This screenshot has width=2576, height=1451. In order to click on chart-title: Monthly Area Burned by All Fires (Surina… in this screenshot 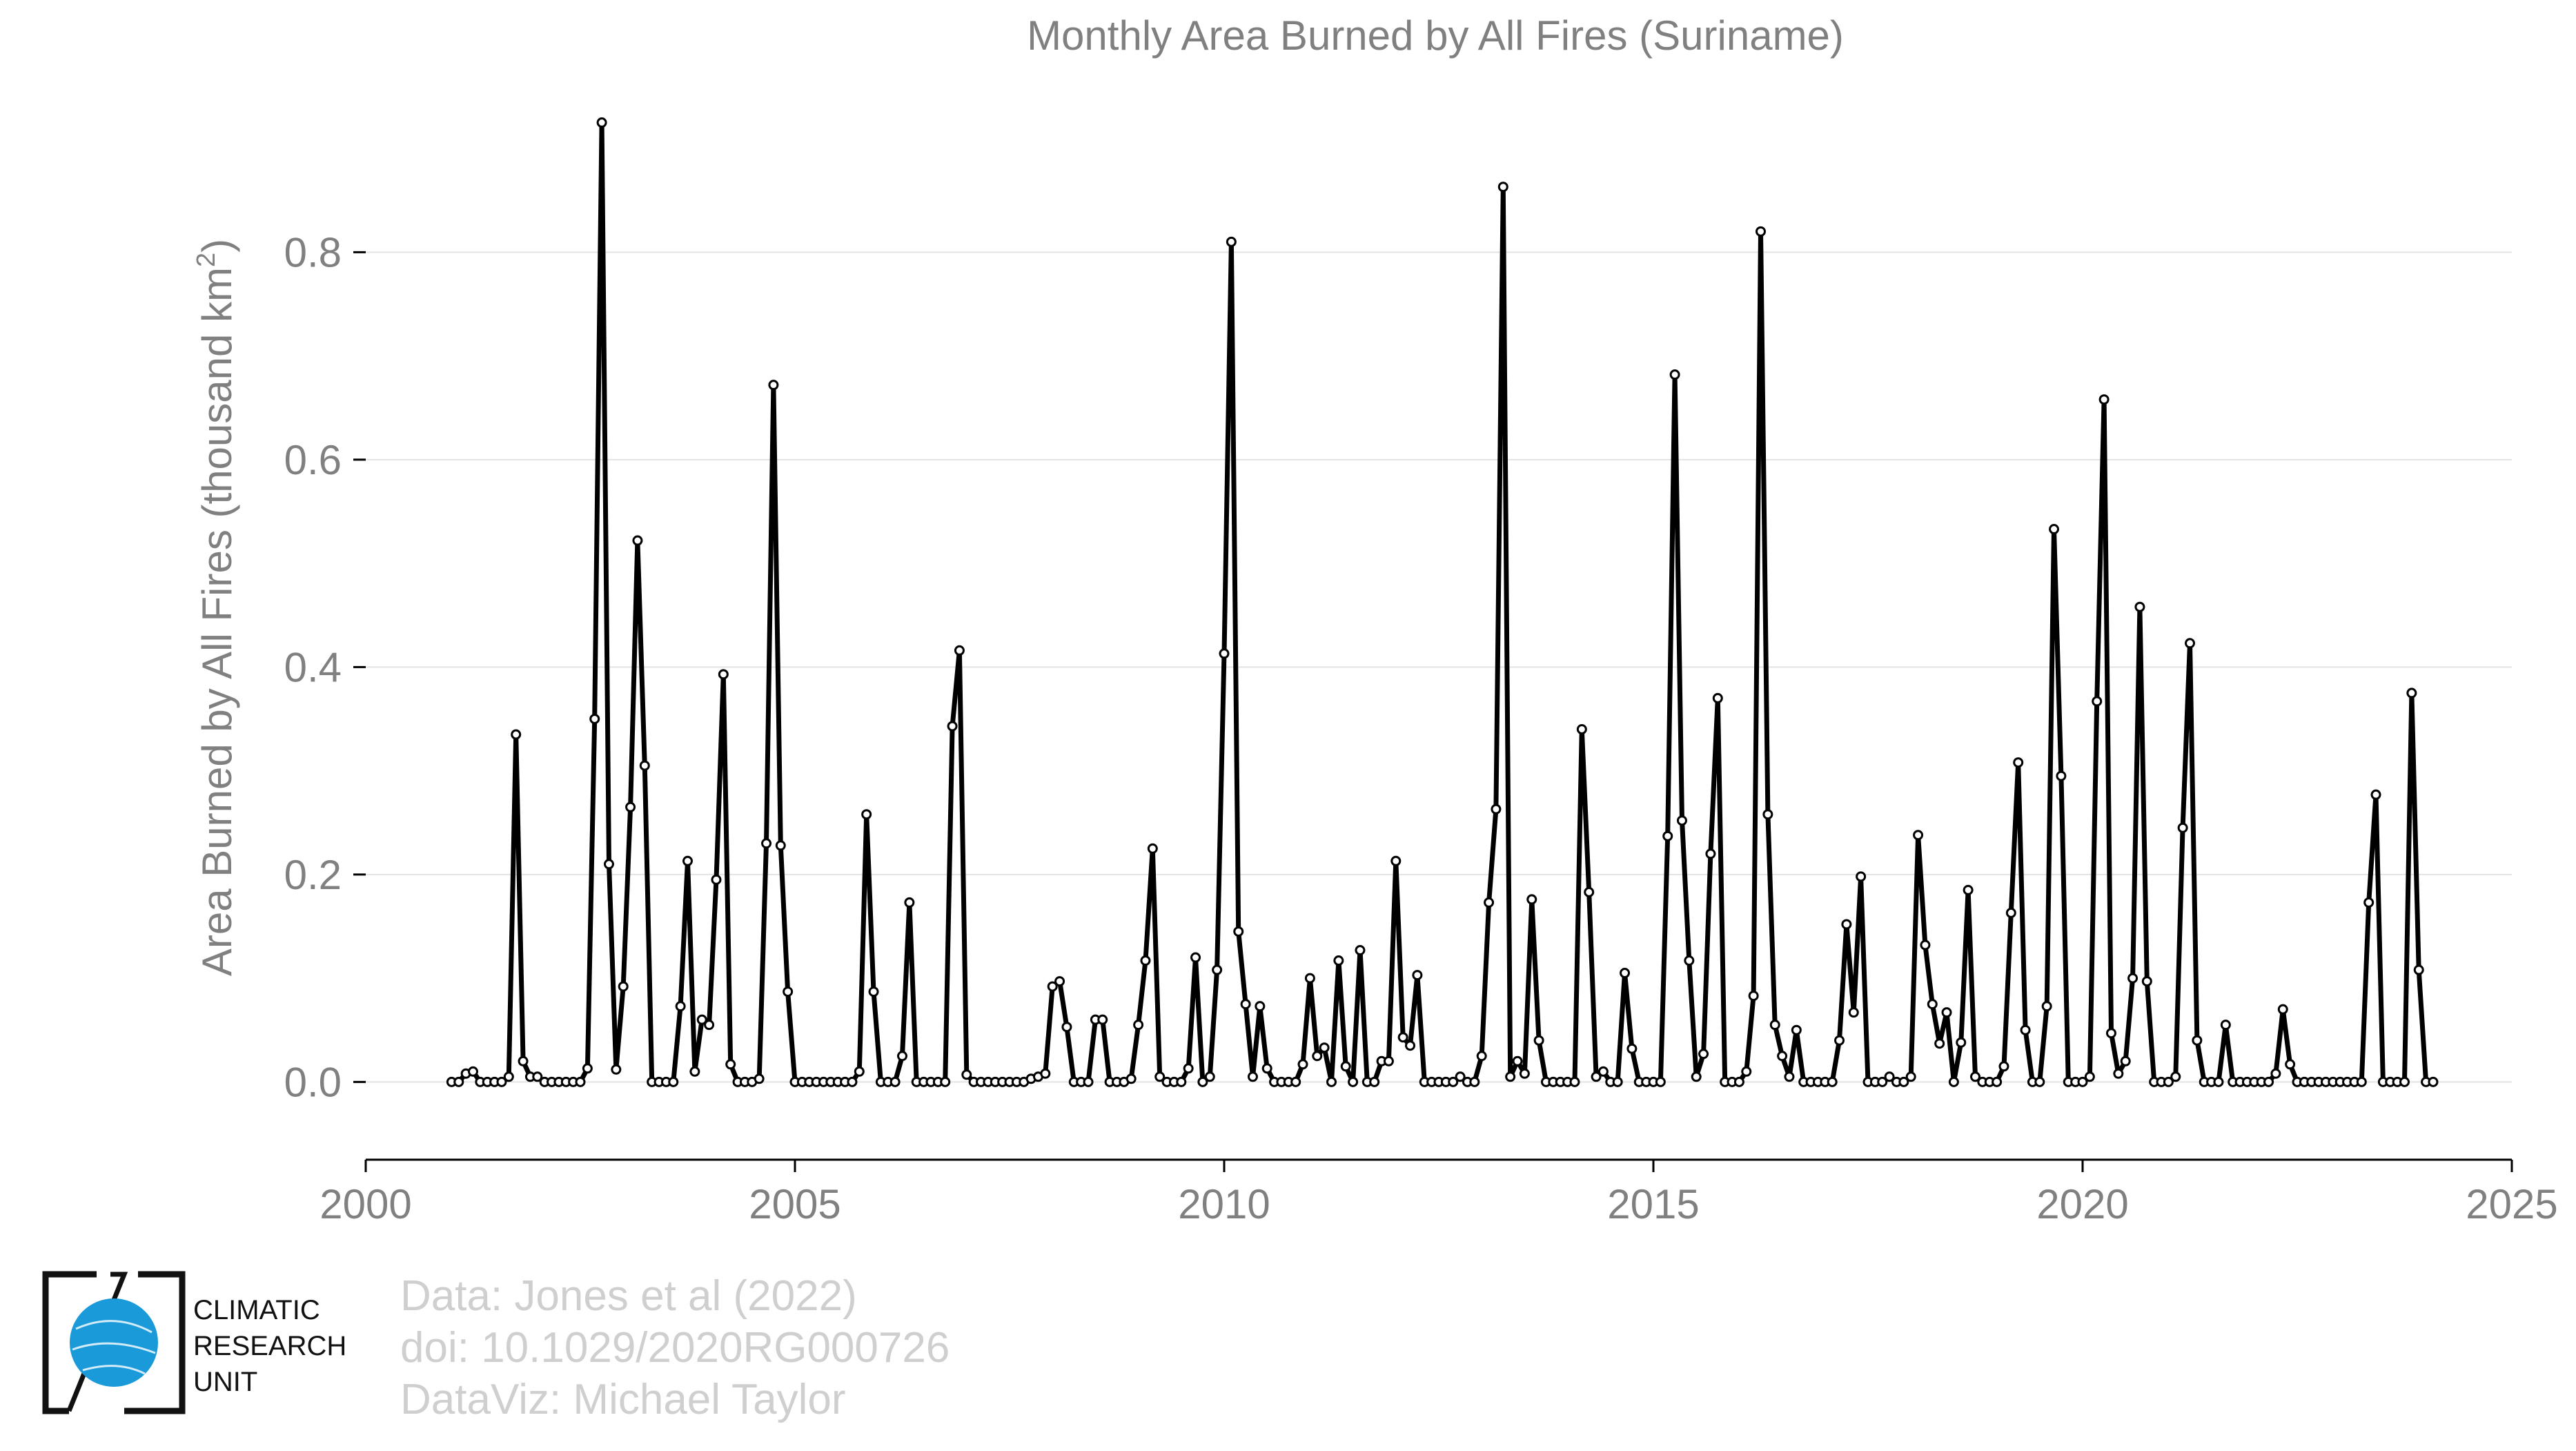, I will do `click(1435, 35)`.